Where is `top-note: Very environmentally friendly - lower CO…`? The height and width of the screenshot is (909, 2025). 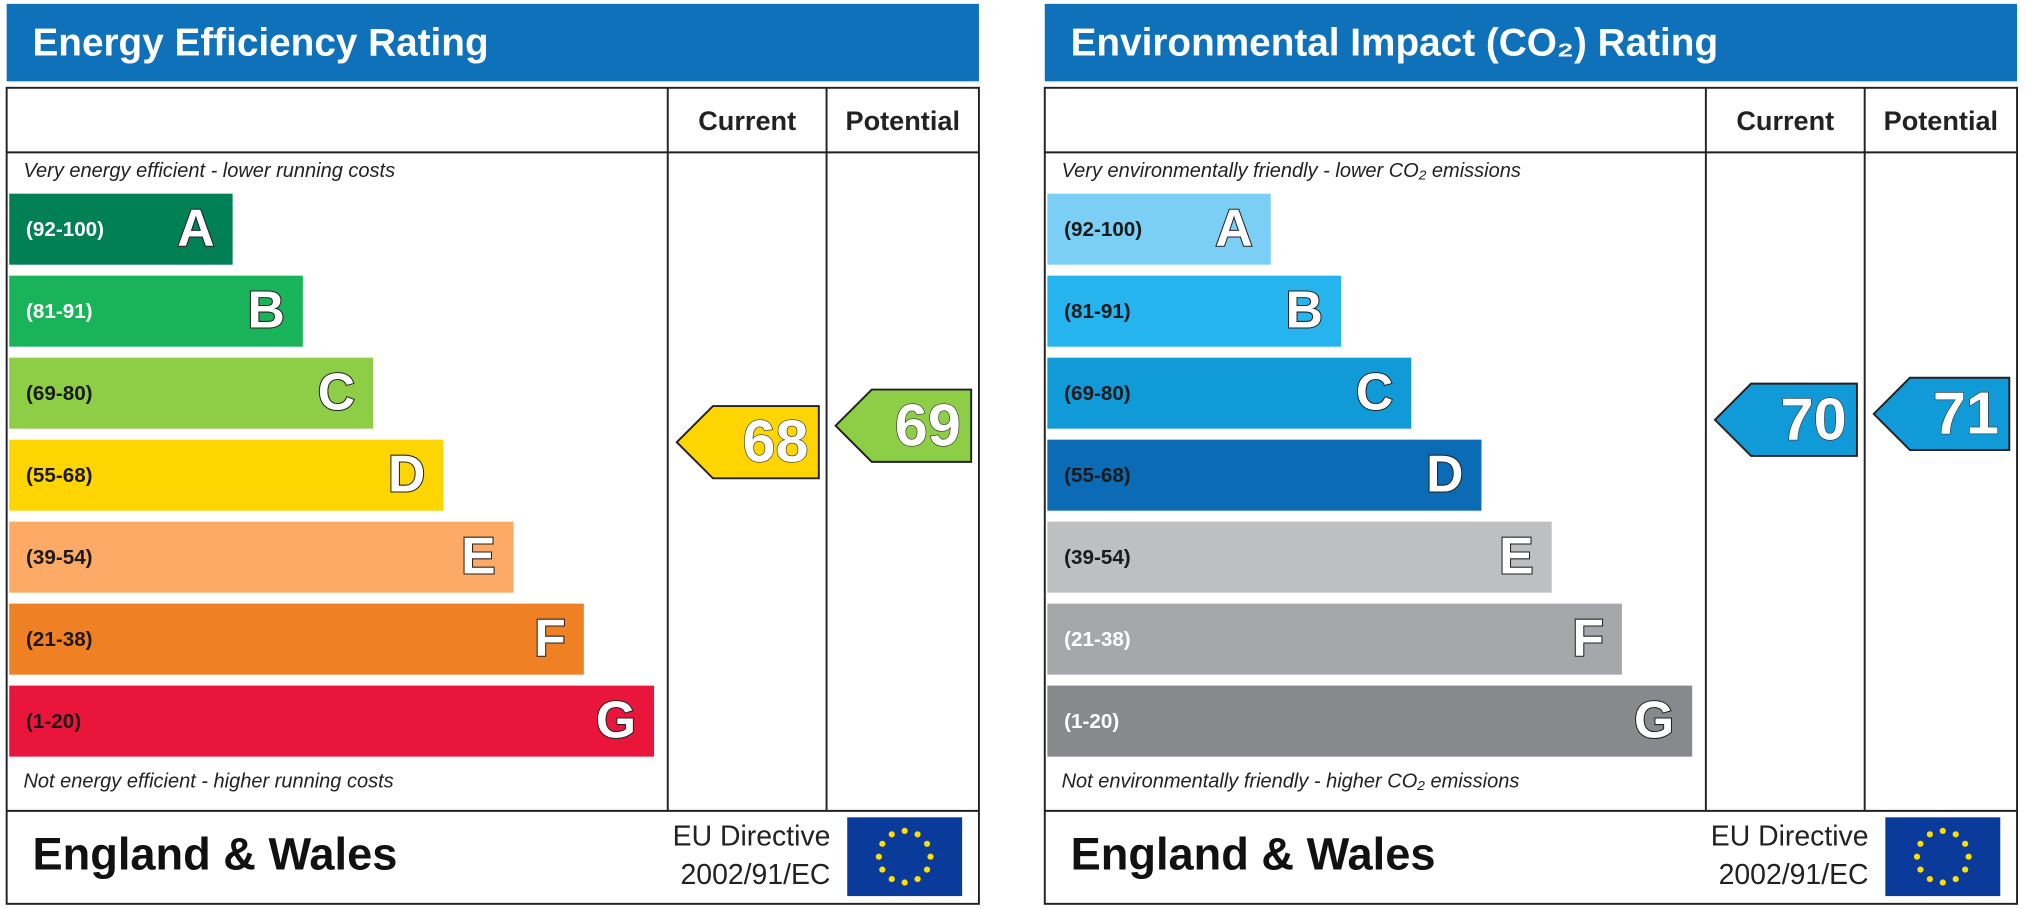
top-note: Very environmentally friendly - lower CO… is located at coordinates (1291, 171).